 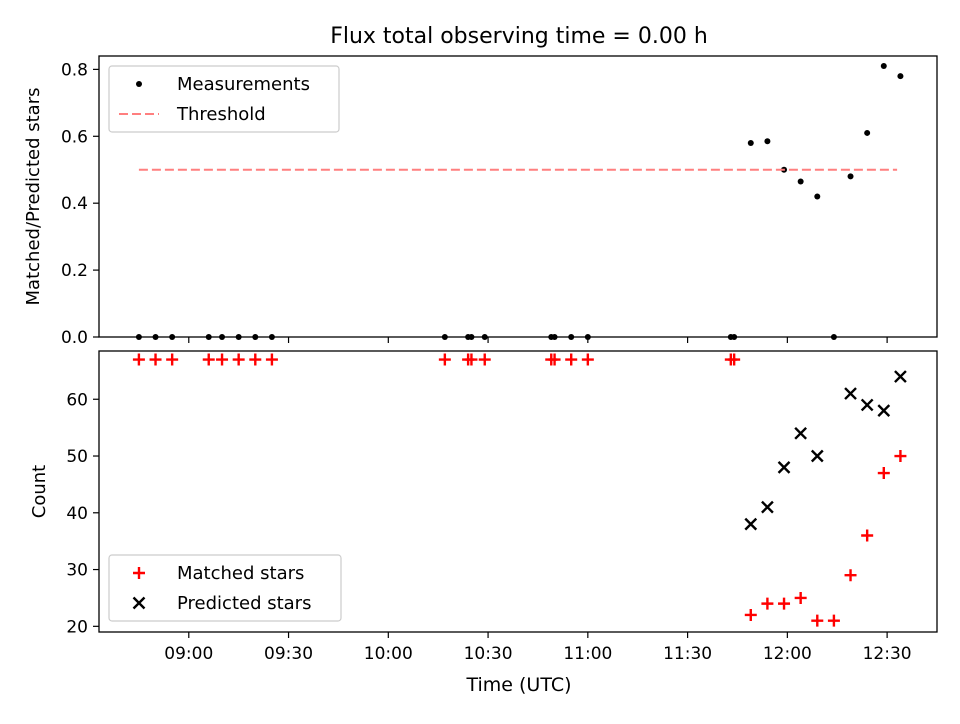 I want to click on legend: Measurements Threshold, so click(x=224, y=99).